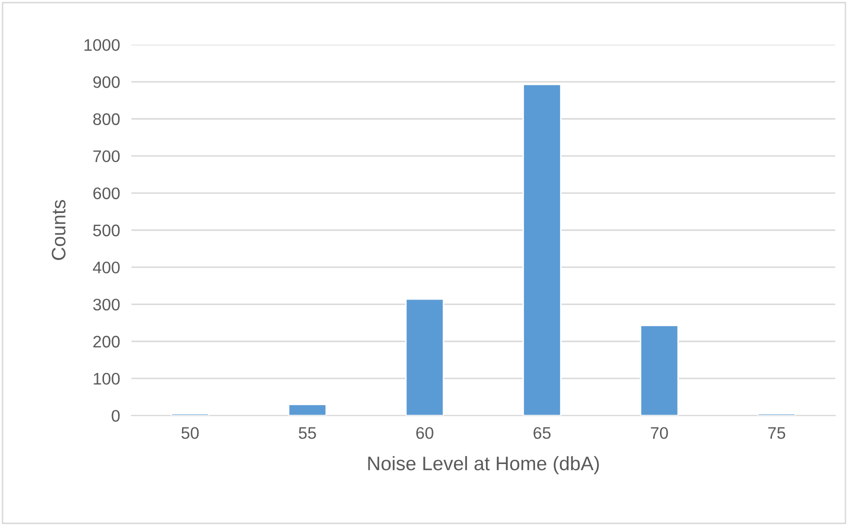 Image resolution: width=848 pixels, height=526 pixels. What do you see at coordinates (307, 433) in the screenshot?
I see `x-tick-label: 55` at bounding box center [307, 433].